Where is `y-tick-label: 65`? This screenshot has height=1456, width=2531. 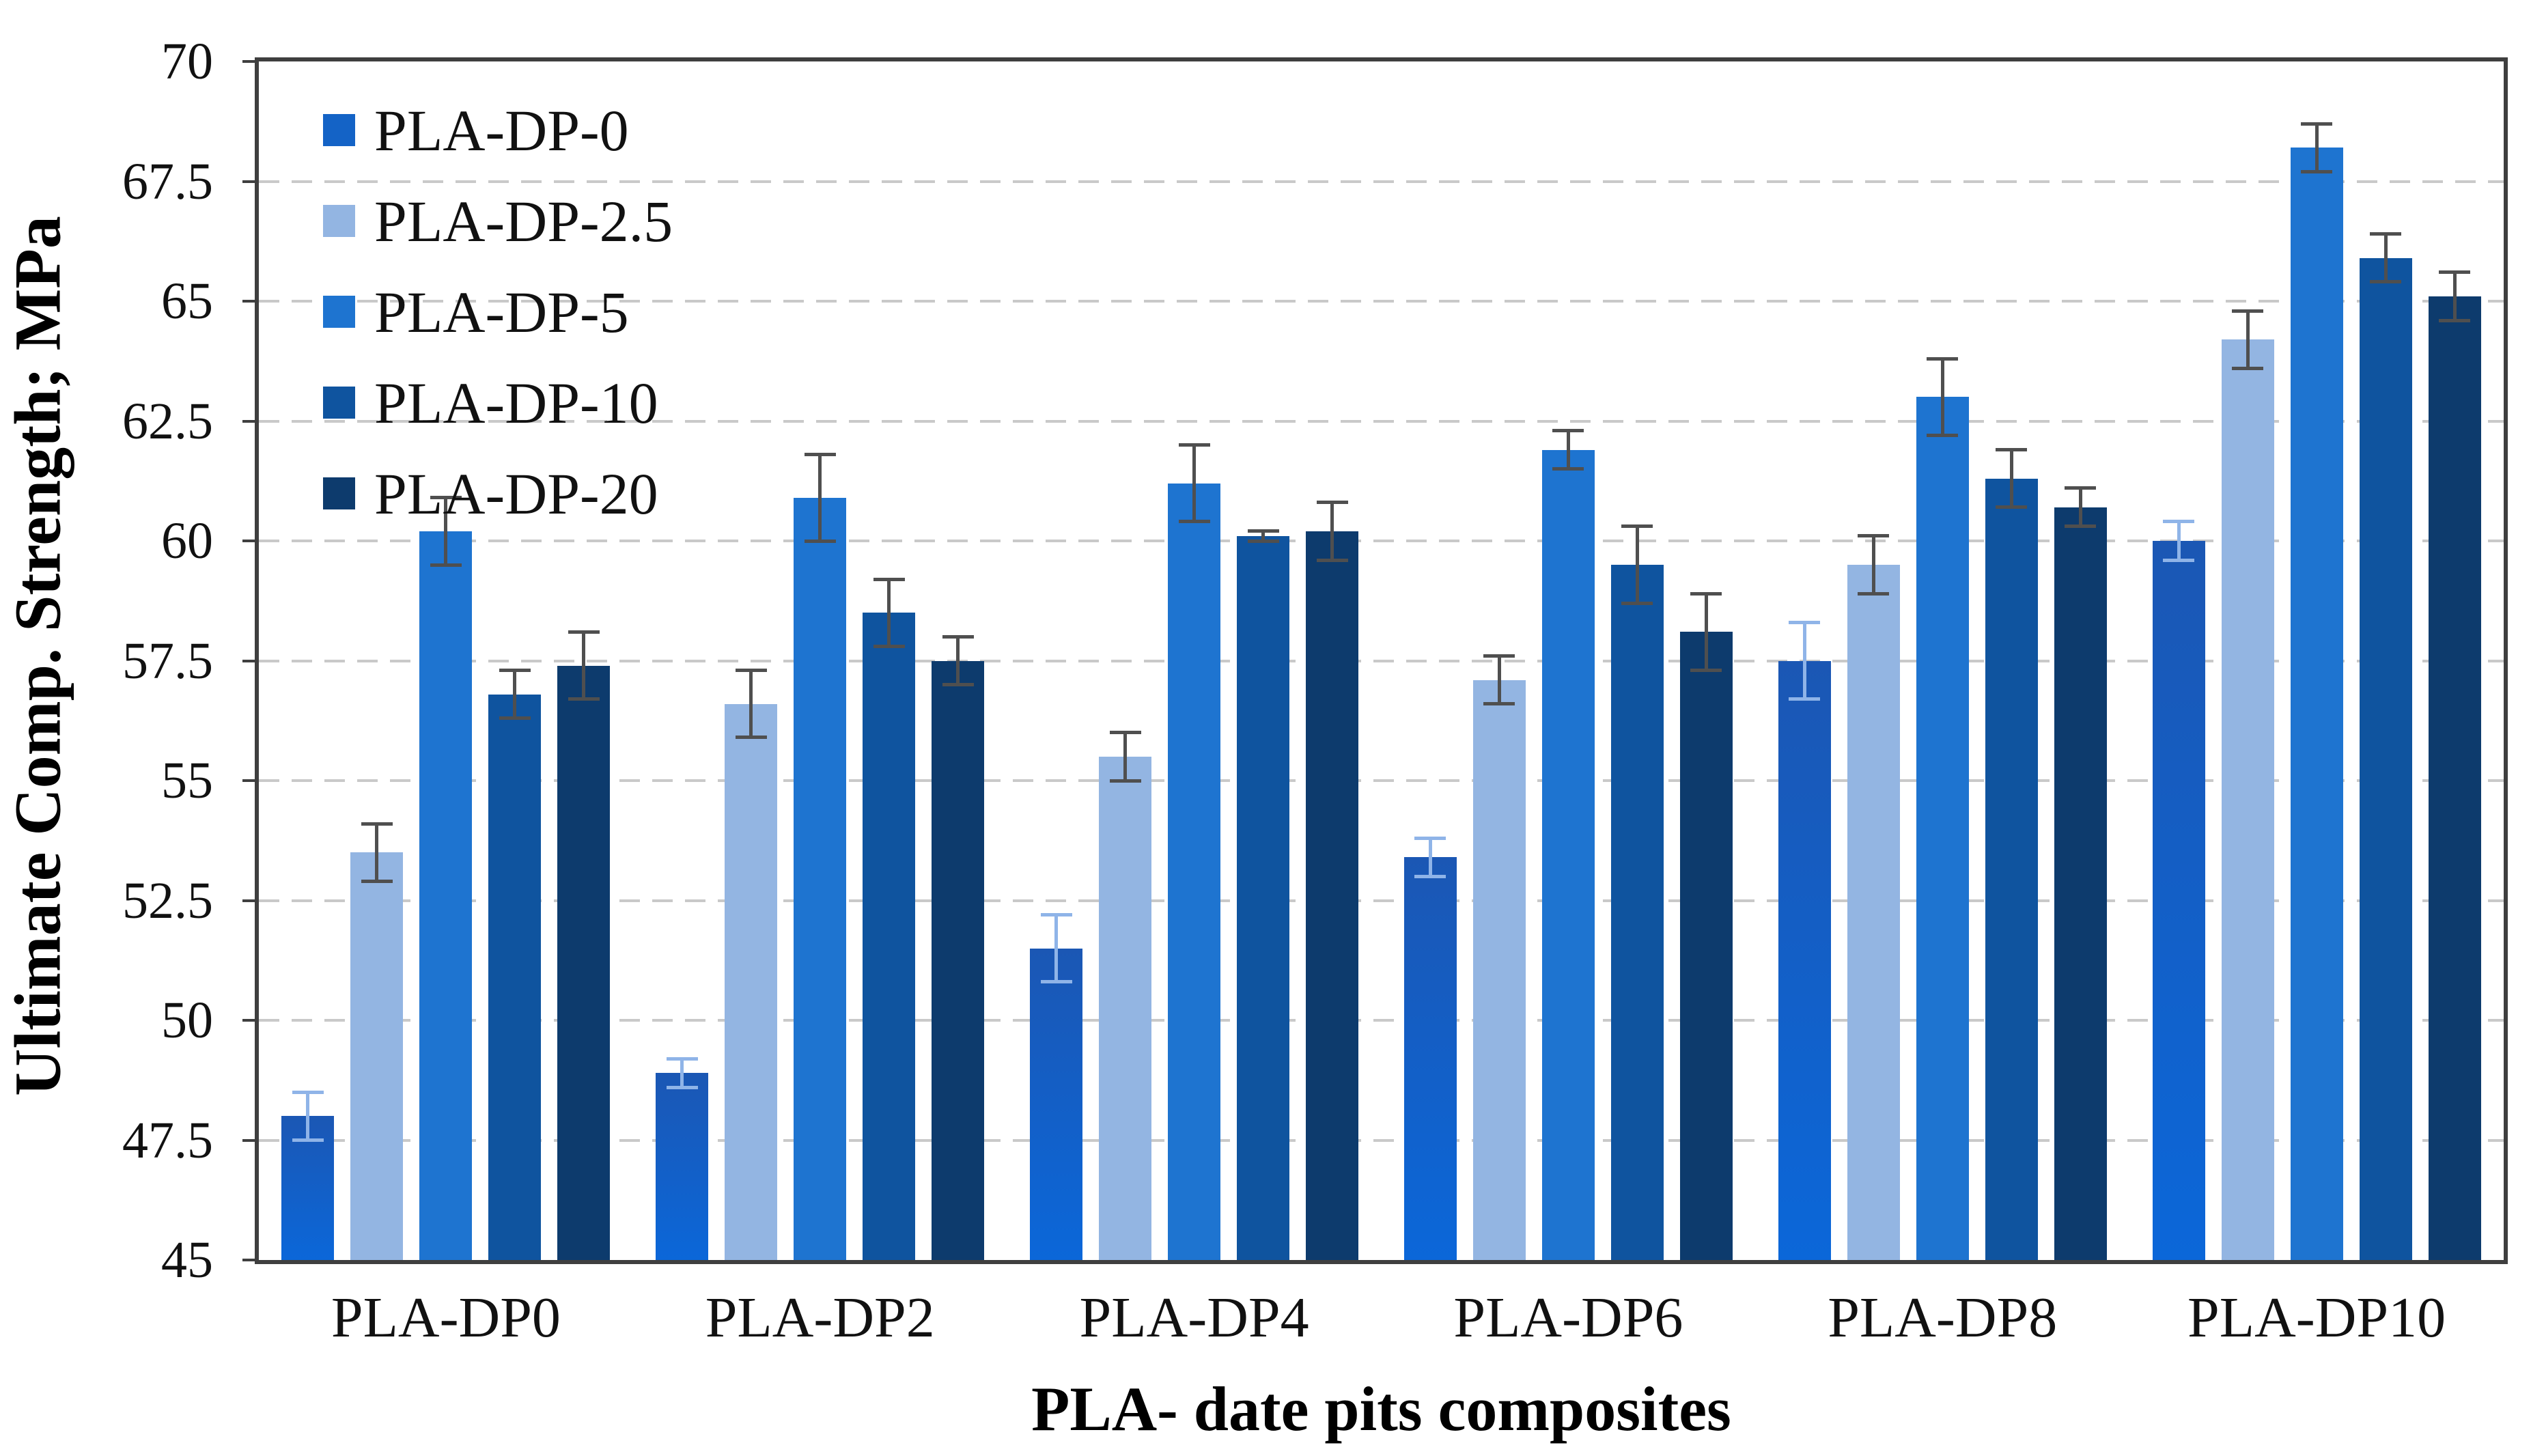
y-tick-label: 65 is located at coordinates (187, 301).